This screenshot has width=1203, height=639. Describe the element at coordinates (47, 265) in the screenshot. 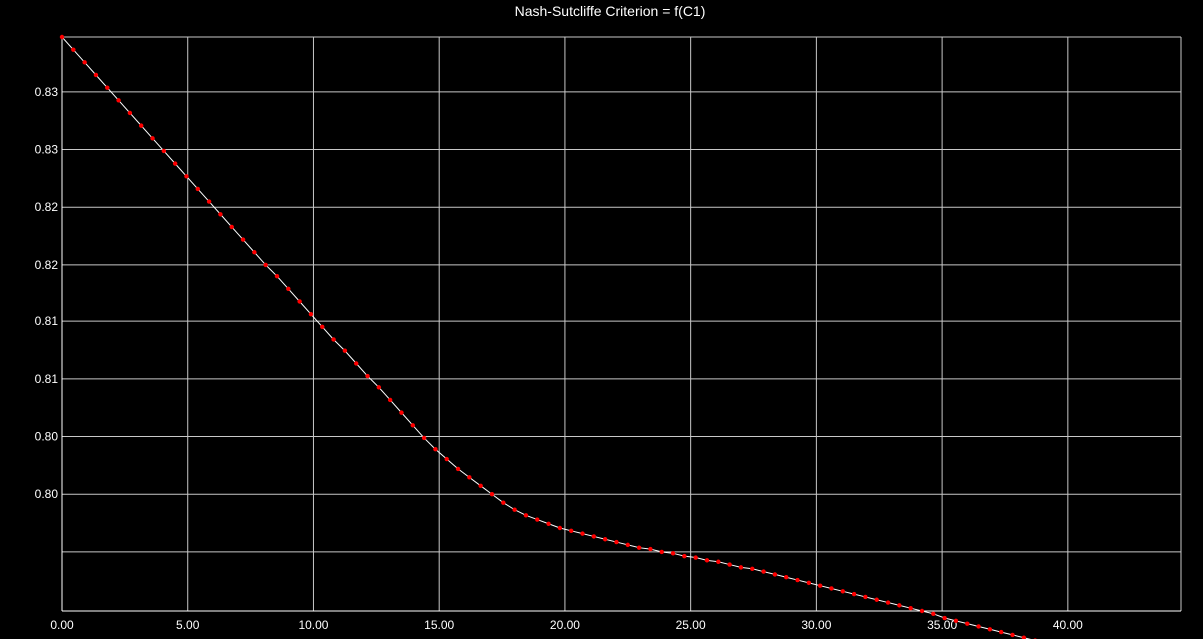

I see `y-tick-label: 0.82` at that location.